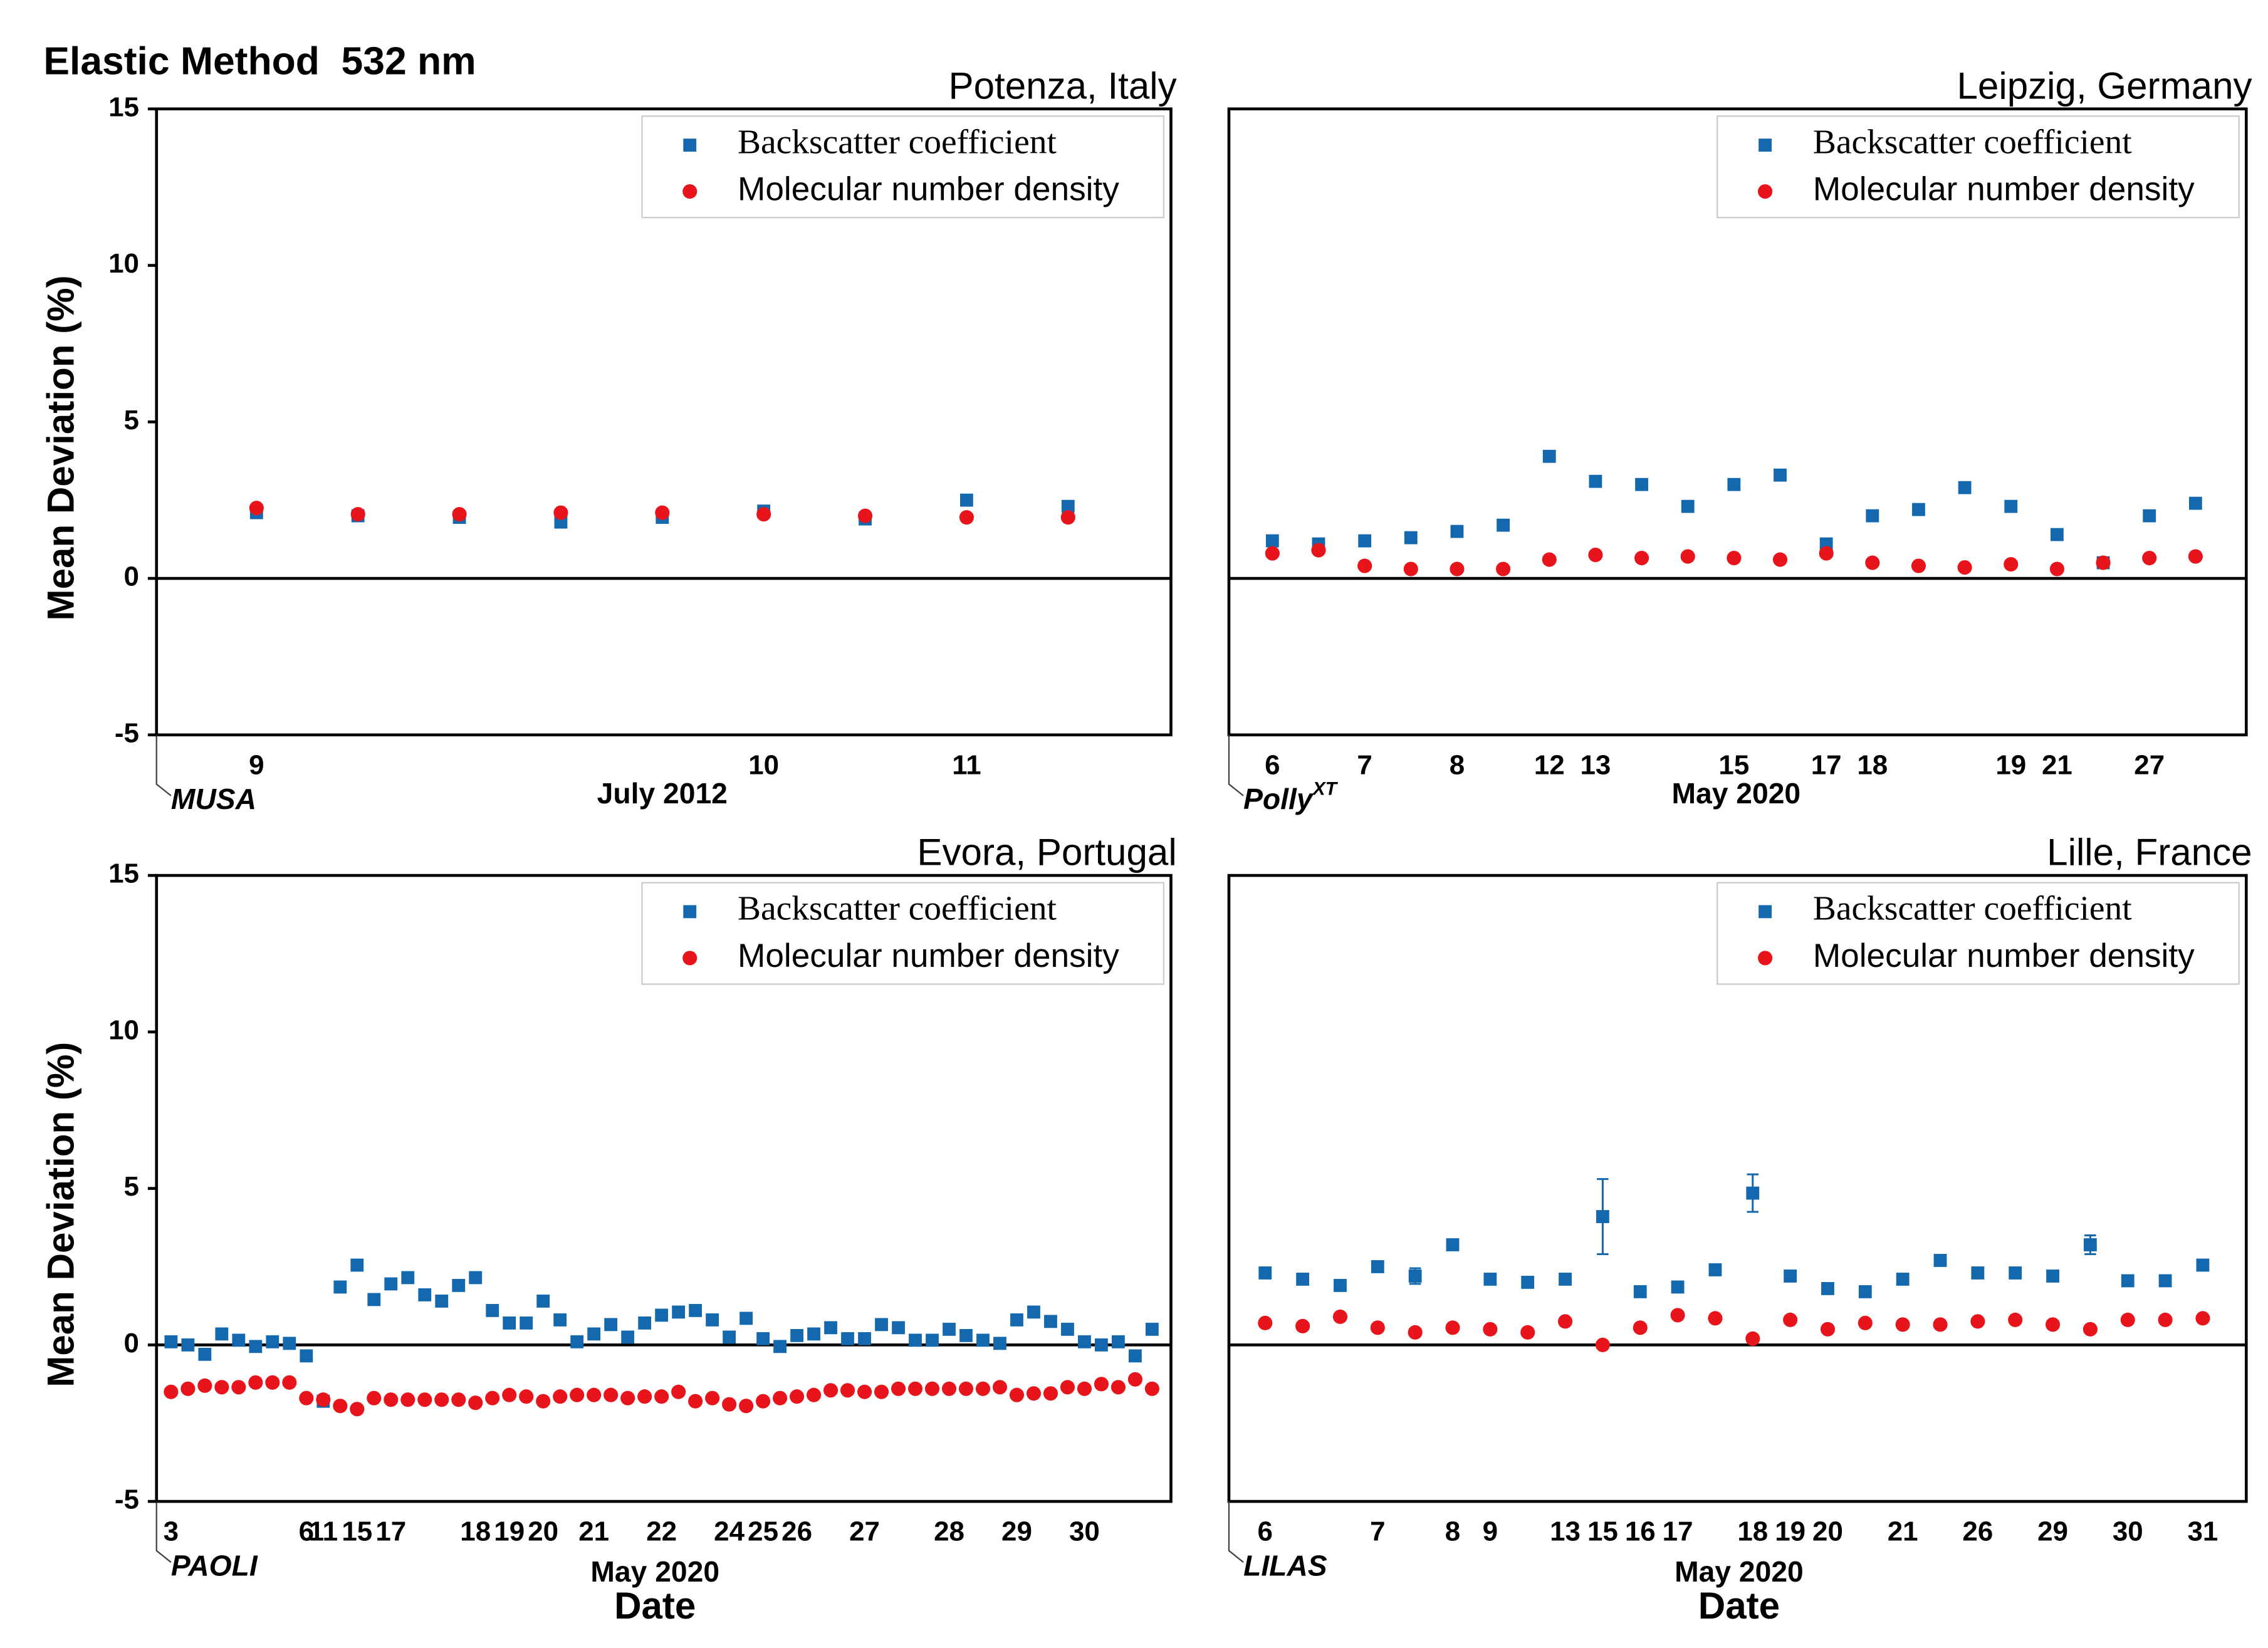 This screenshot has width=2268, height=1648. What do you see at coordinates (1236, 765) in the screenshot?
I see `axis-decoration` at bounding box center [1236, 765].